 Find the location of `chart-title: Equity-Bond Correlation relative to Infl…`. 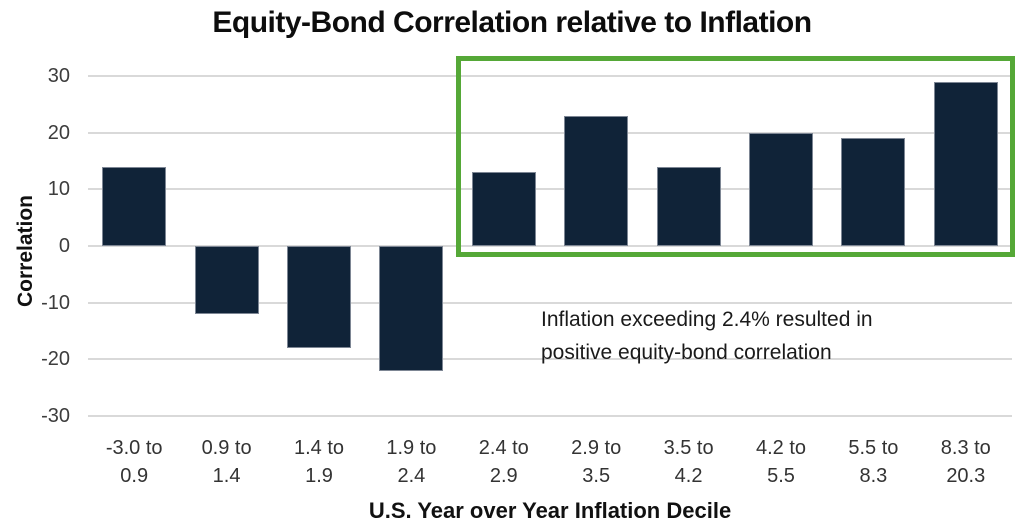

chart-title: Equity-Bond Correlation relative to Infl… is located at coordinates (512, 22).